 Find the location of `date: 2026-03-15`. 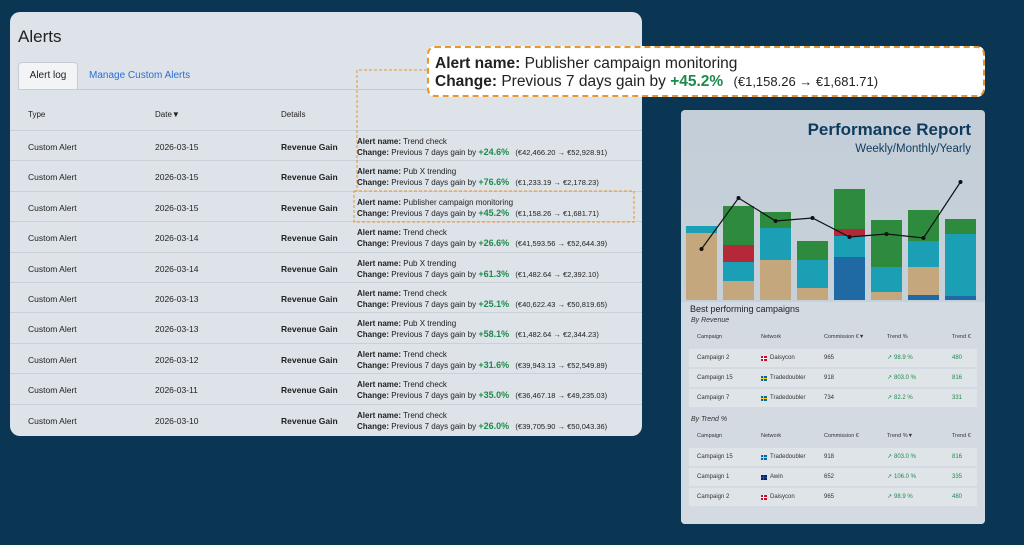

date: 2026-03-15 is located at coordinates (177, 207).